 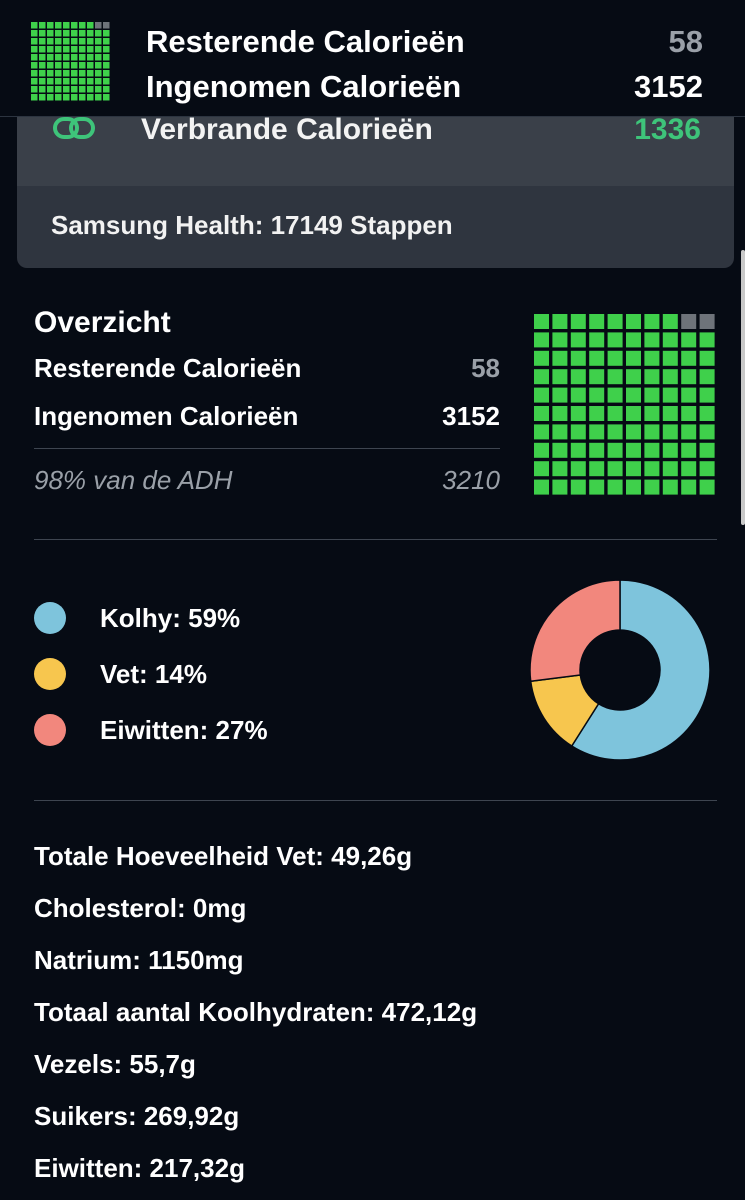 I want to click on divider, so click(x=375, y=539).